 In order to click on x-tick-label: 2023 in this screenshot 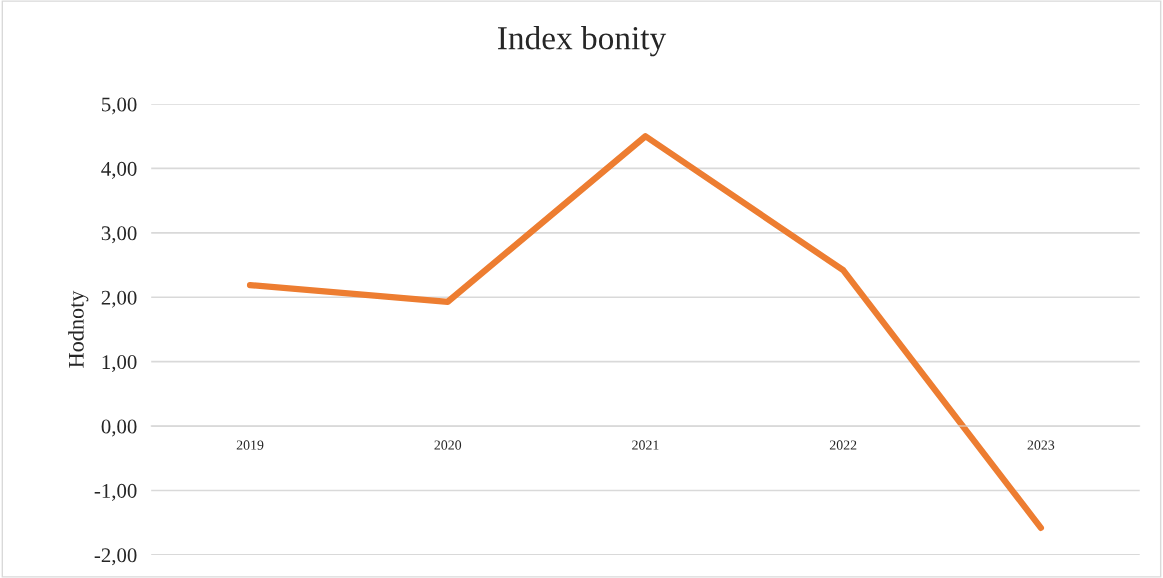, I will do `click(1041, 445)`.